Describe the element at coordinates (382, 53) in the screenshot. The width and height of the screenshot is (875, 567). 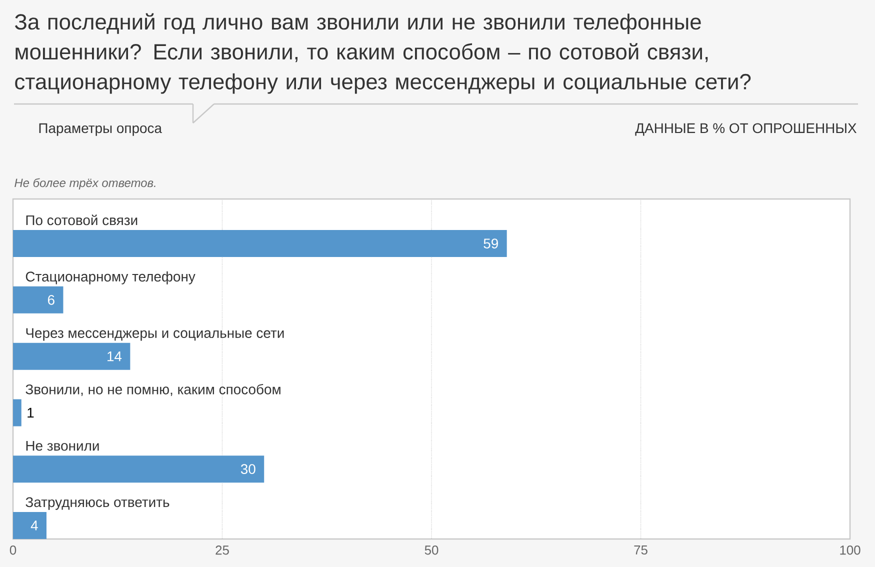
I see `chart-title: За последний год лично вам звонили или не звонили телефонные мошенники? Если звонили, то каким способом – по сотовой связи, стационарному телефону или через мессенджеры и социальные сети?` at that location.